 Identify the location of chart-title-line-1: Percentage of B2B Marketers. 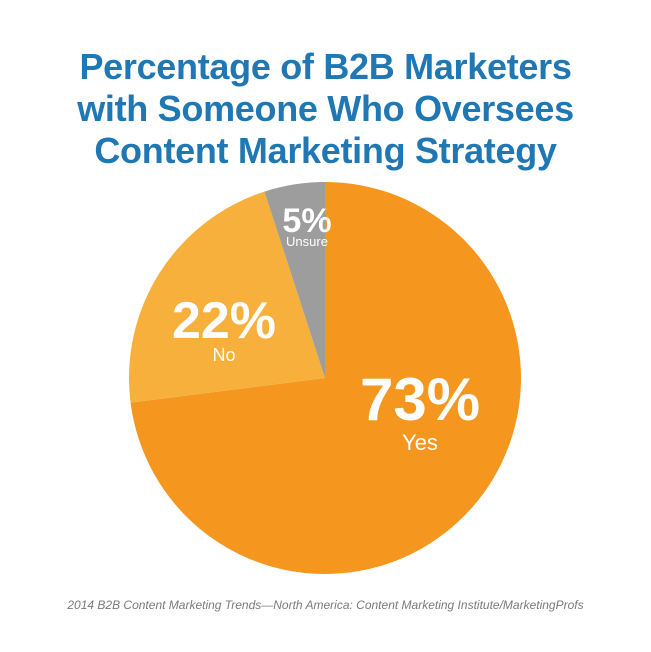
(325, 66).